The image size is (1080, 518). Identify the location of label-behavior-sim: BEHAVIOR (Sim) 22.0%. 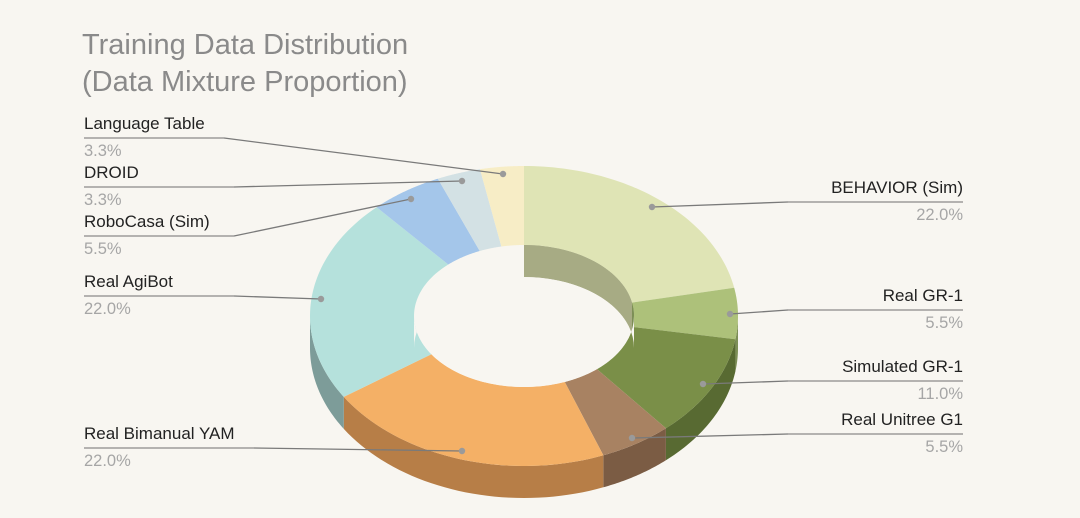
(805, 201).